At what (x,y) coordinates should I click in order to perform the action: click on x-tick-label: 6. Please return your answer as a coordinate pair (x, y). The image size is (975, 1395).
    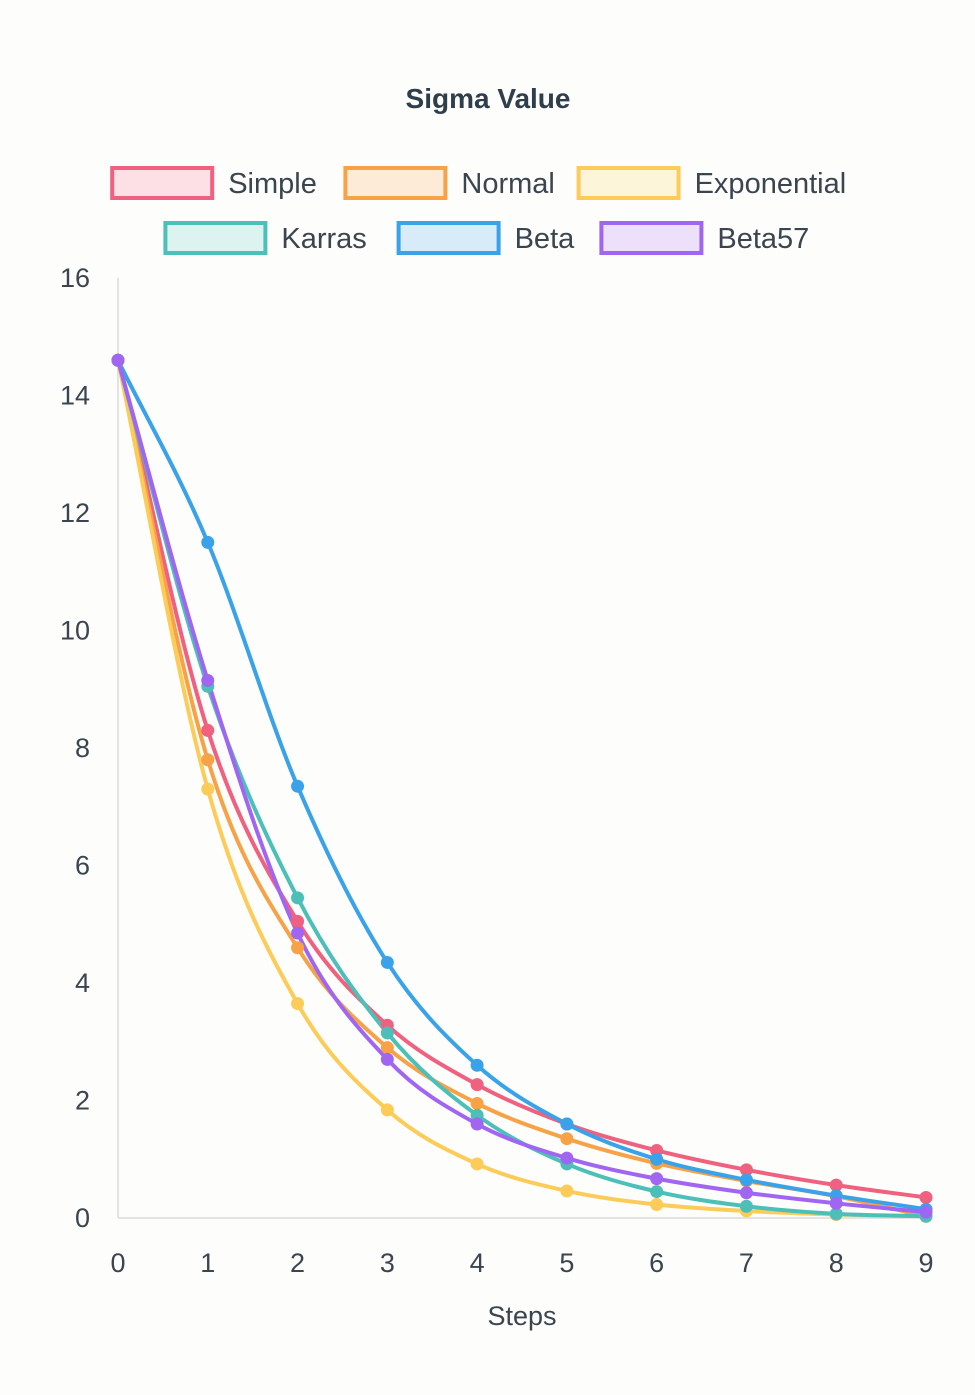
    Looking at the image, I should click on (656, 1263).